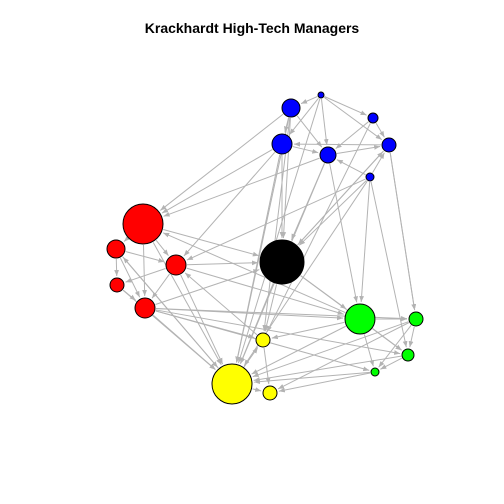 Image resolution: width=504 pixels, height=504 pixels. What do you see at coordinates (332, 212) in the screenshot?
I see `edge-b7-k1` at bounding box center [332, 212].